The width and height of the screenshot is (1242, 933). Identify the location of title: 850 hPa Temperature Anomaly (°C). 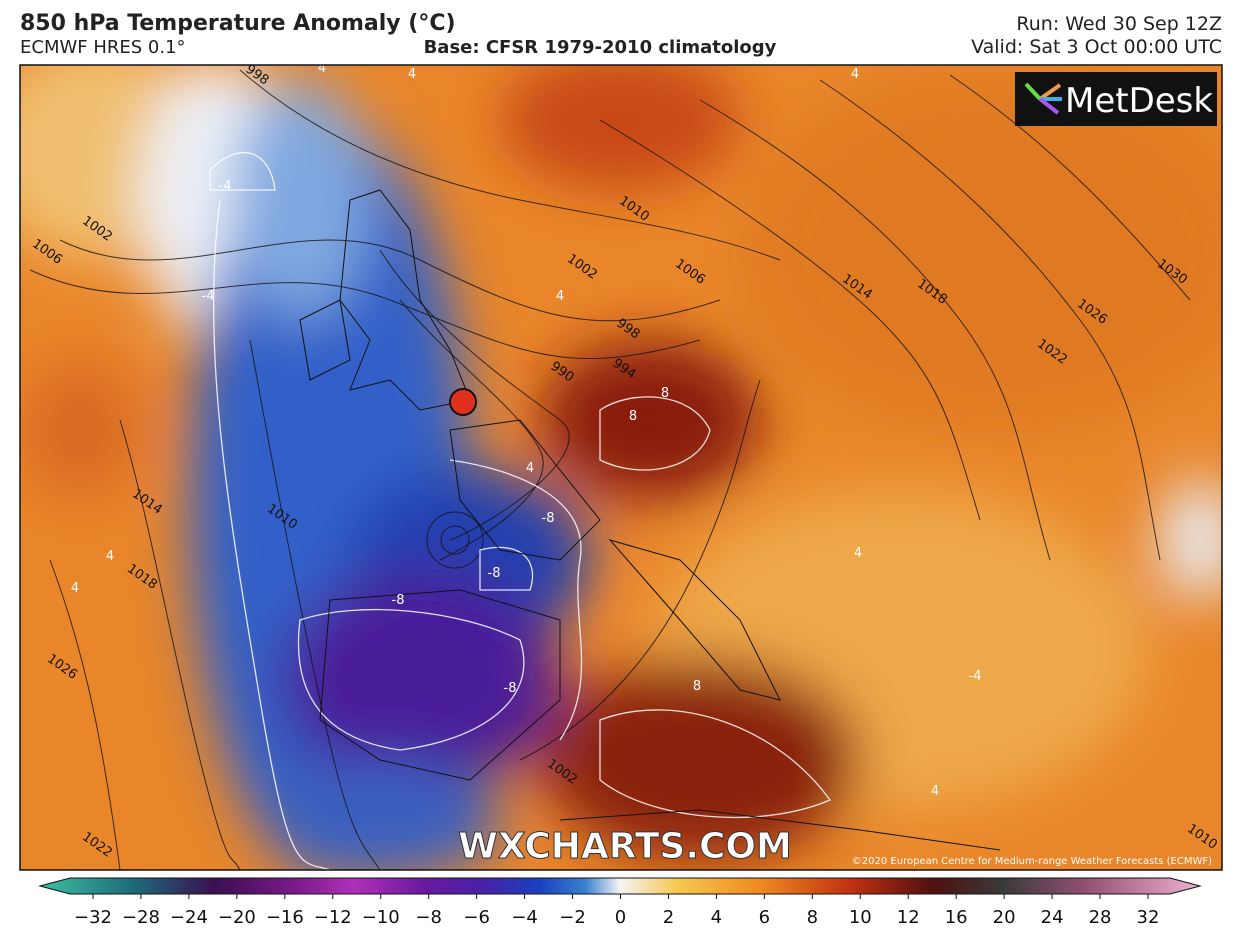
(238, 23).